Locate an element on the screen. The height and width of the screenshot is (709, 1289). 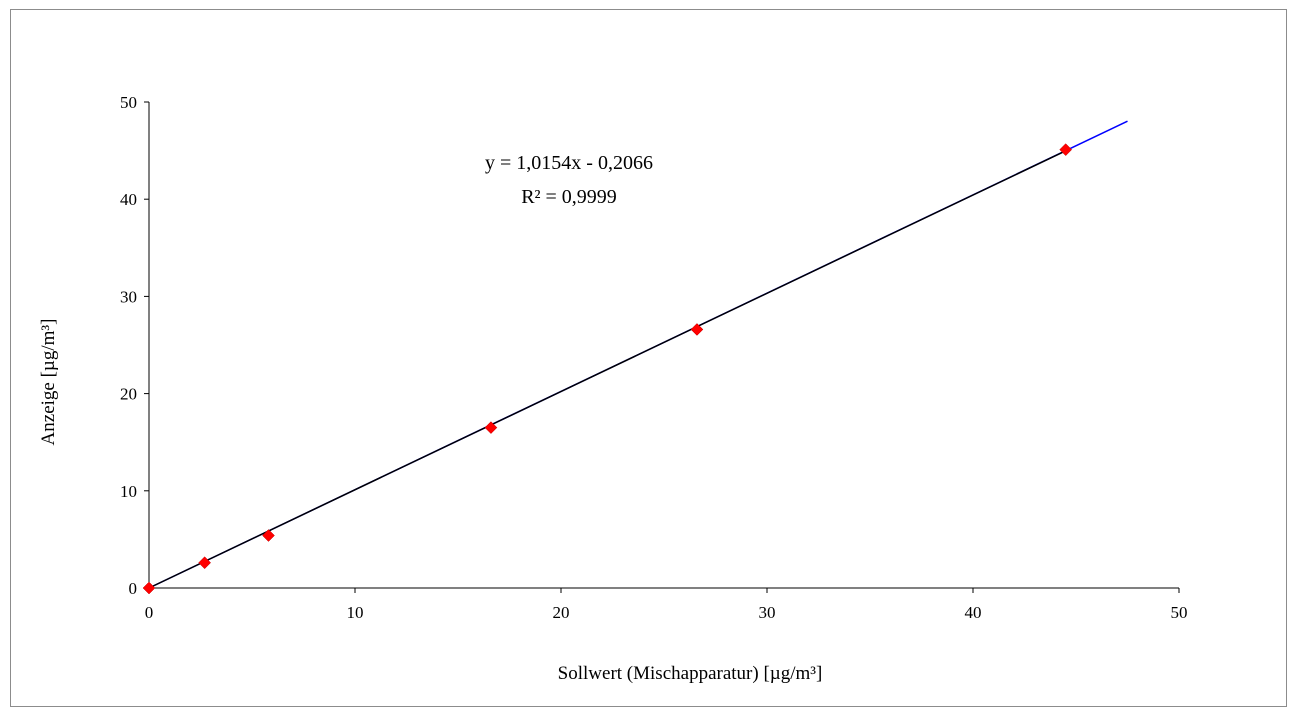
y-tick-label: 50 is located at coordinates (128, 102).